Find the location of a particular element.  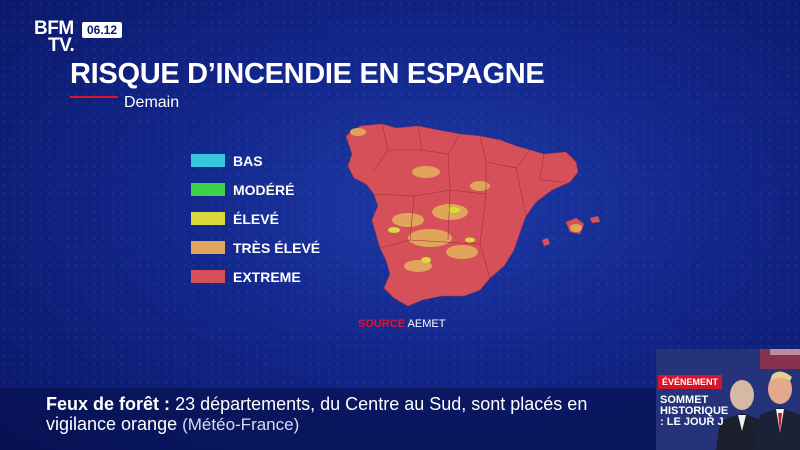

ticker-line2: vigilance orange (Météo-France) is located at coordinates (172, 424).